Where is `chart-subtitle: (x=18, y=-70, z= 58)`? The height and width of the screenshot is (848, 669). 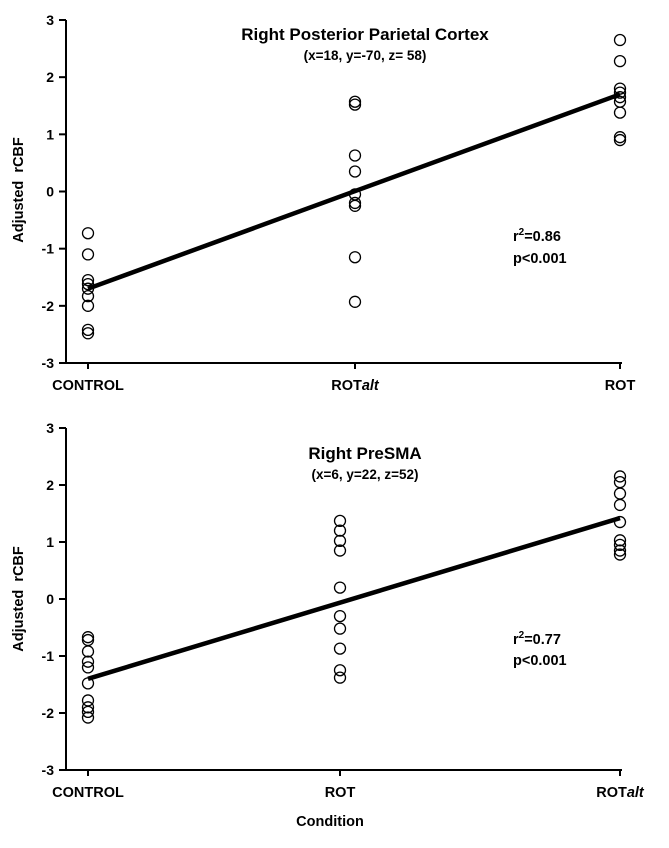 chart-subtitle: (x=18, y=-70, z= 58) is located at coordinates (365, 55).